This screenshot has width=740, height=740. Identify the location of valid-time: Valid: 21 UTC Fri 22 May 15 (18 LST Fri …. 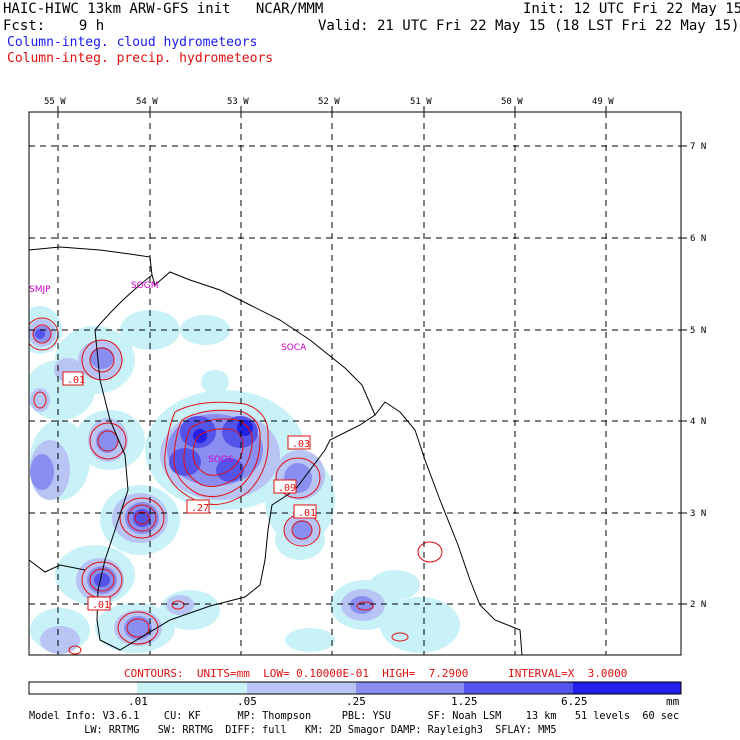
(529, 26).